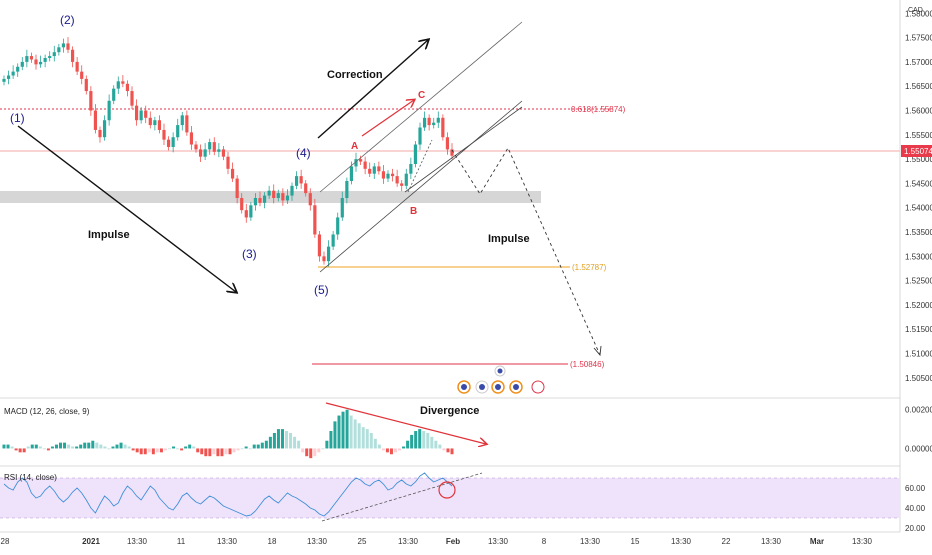 The width and height of the screenshot is (932, 555). What do you see at coordinates (918, 329) in the screenshot?
I see `price-tick-label: 1.51500` at bounding box center [918, 329].